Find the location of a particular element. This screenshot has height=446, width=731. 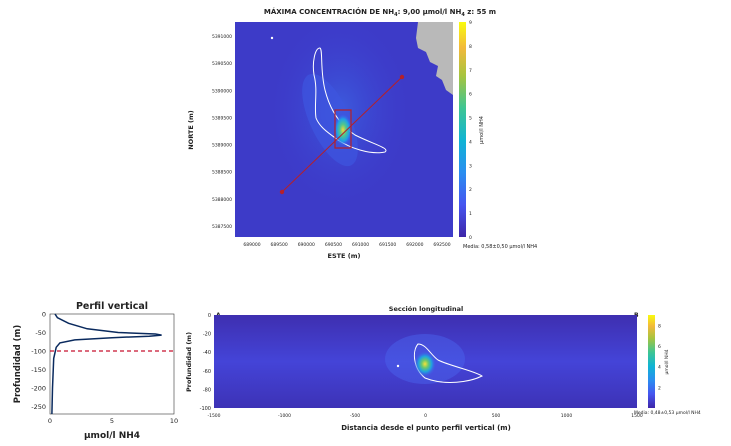

section-ylabel: Profundidad (m) is located at coordinates (189, 362).